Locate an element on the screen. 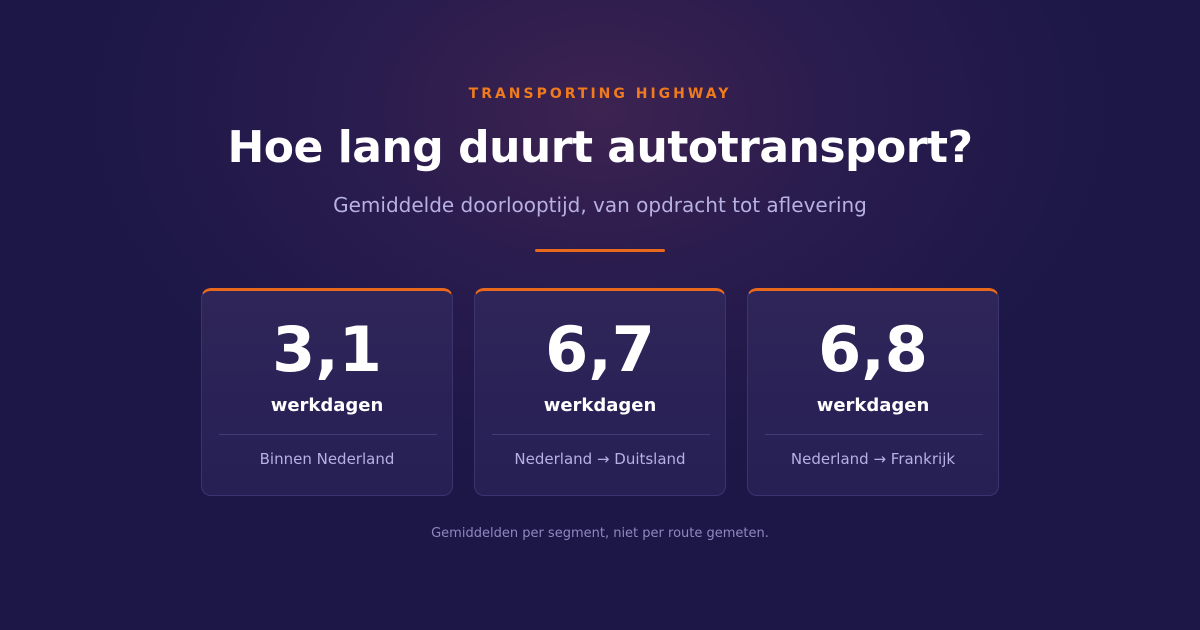  accent-rule is located at coordinates (600, 250).